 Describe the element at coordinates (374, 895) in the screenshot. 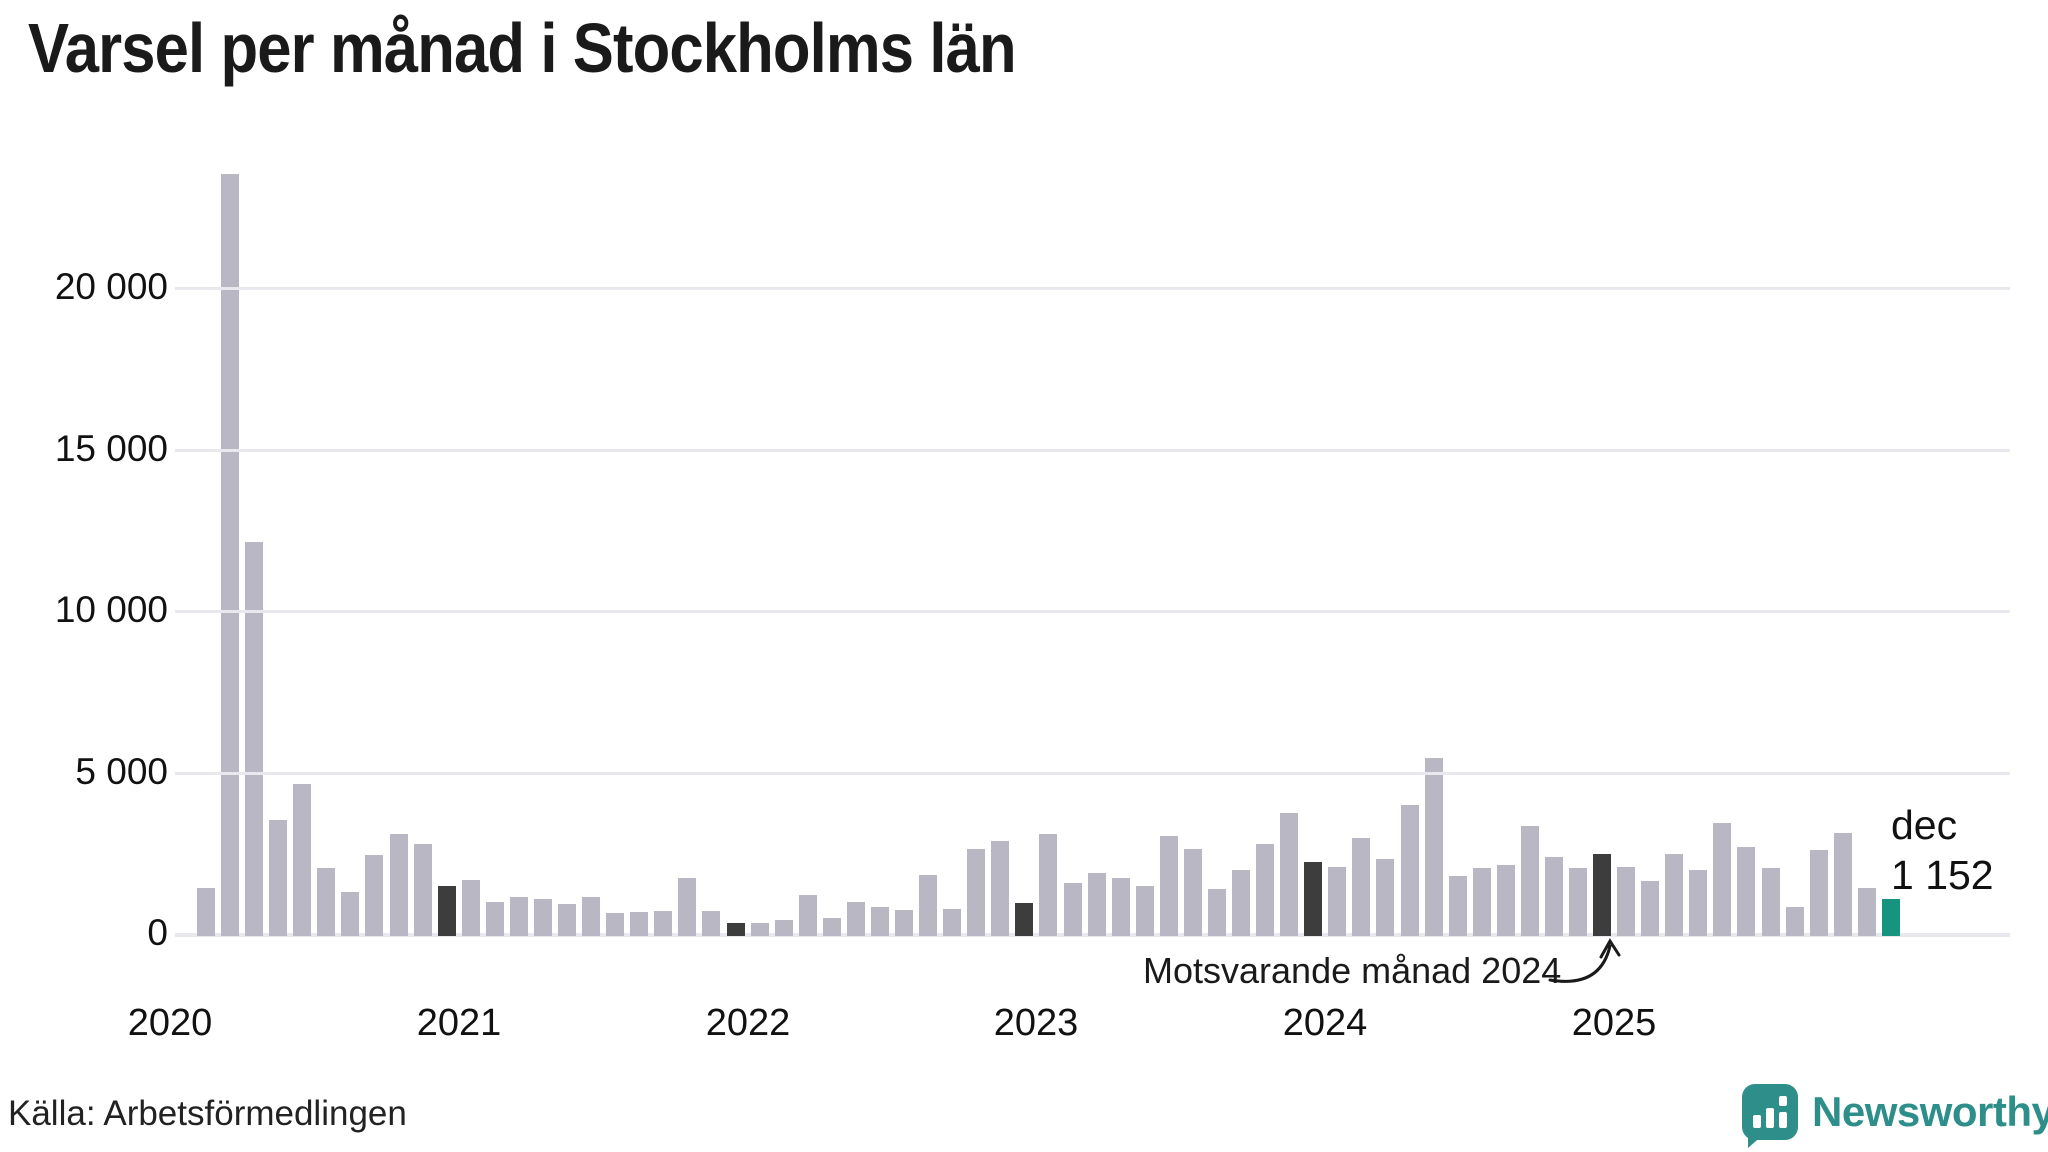

I see `bar-sep-2020` at that location.